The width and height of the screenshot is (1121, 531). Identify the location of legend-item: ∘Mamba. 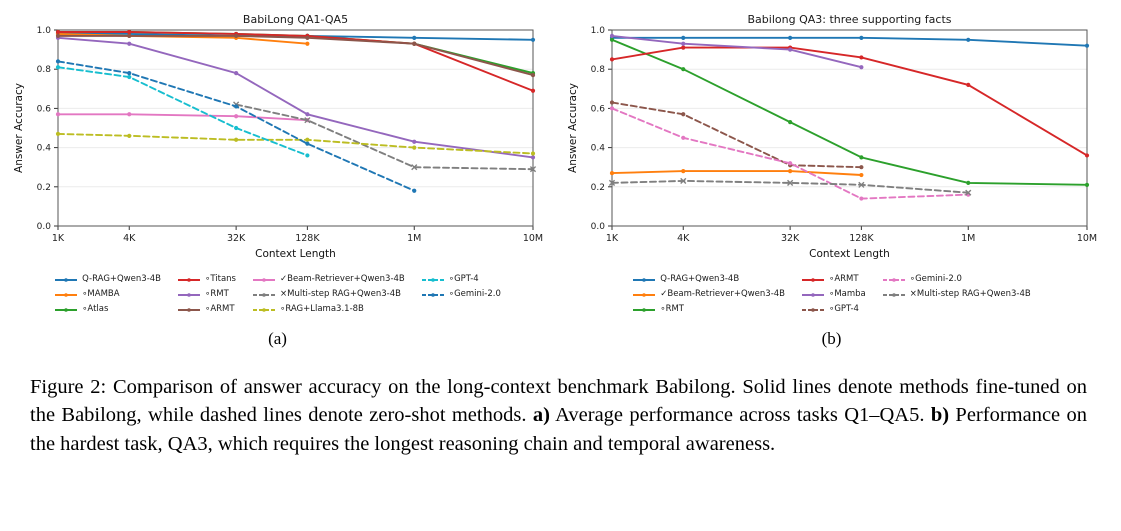
(833, 294).